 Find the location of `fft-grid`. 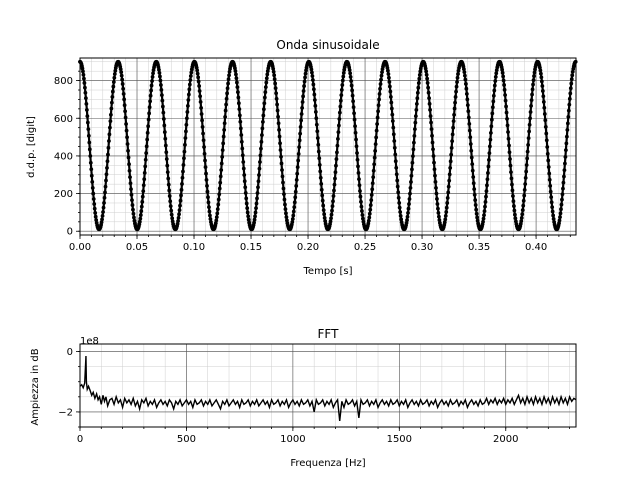

fft-grid is located at coordinates (327, 386).